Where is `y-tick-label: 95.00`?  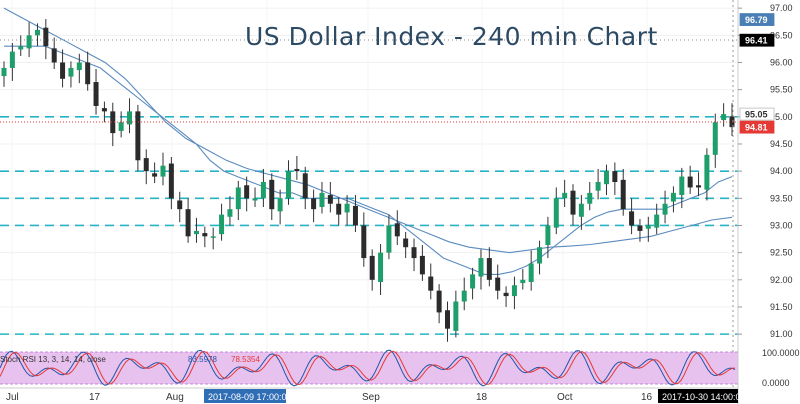 y-tick-label: 95.00 is located at coordinates (781, 117).